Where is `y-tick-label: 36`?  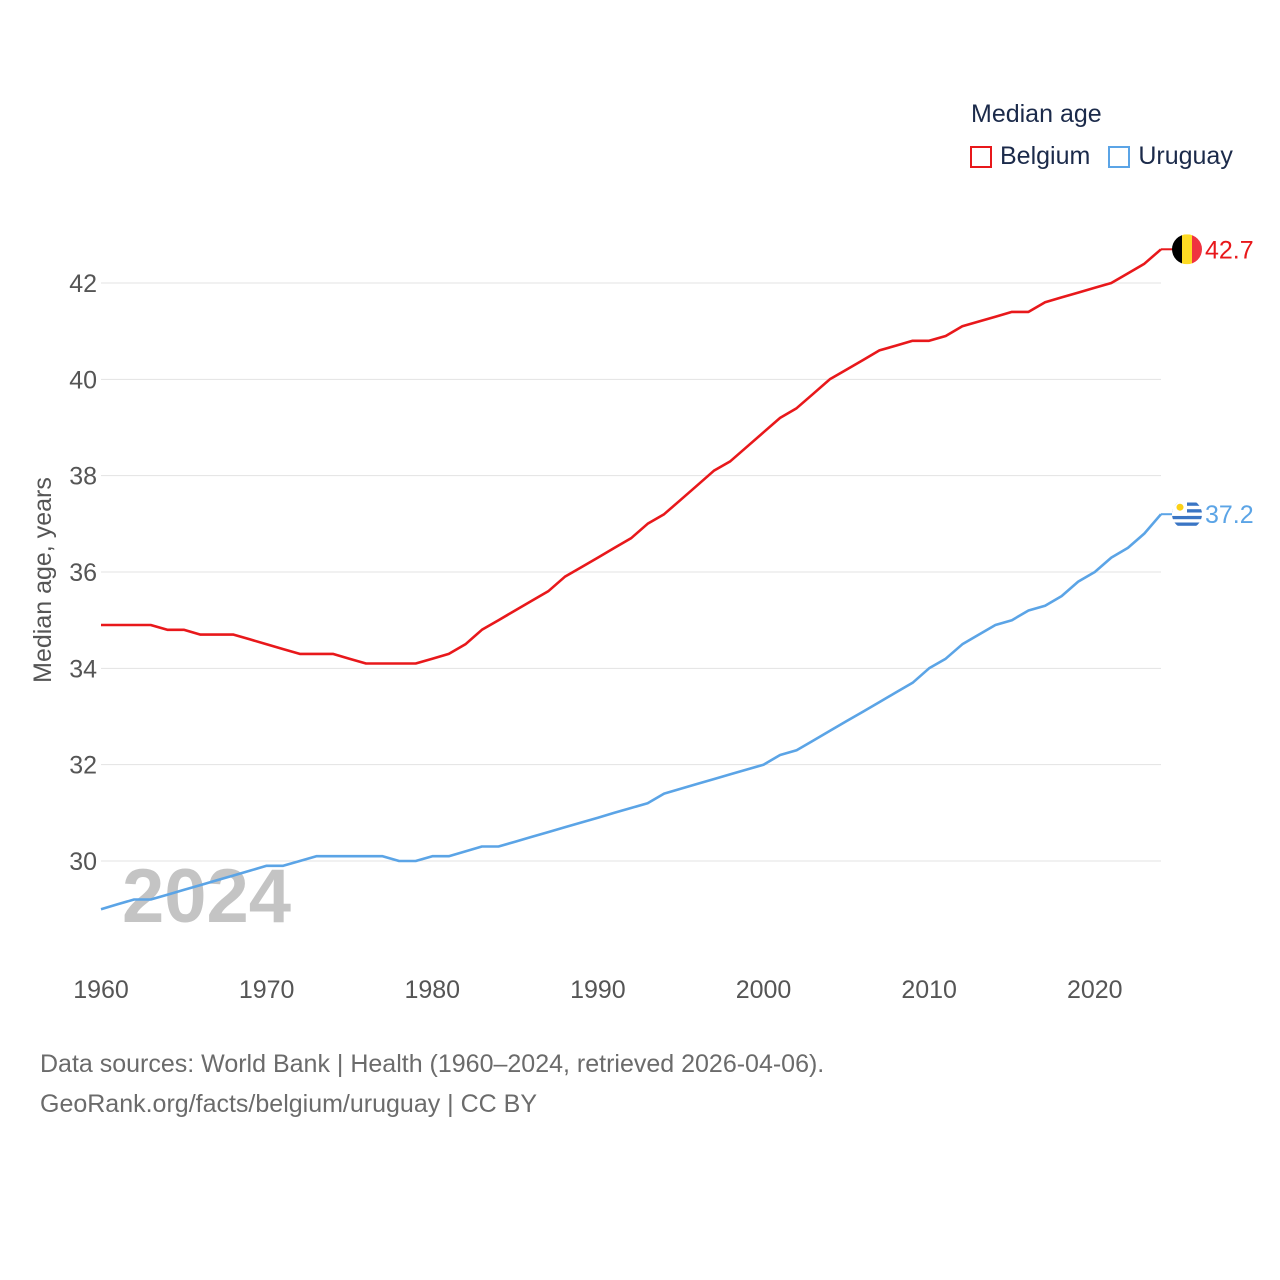 y-tick-label: 36 is located at coordinates (83, 573).